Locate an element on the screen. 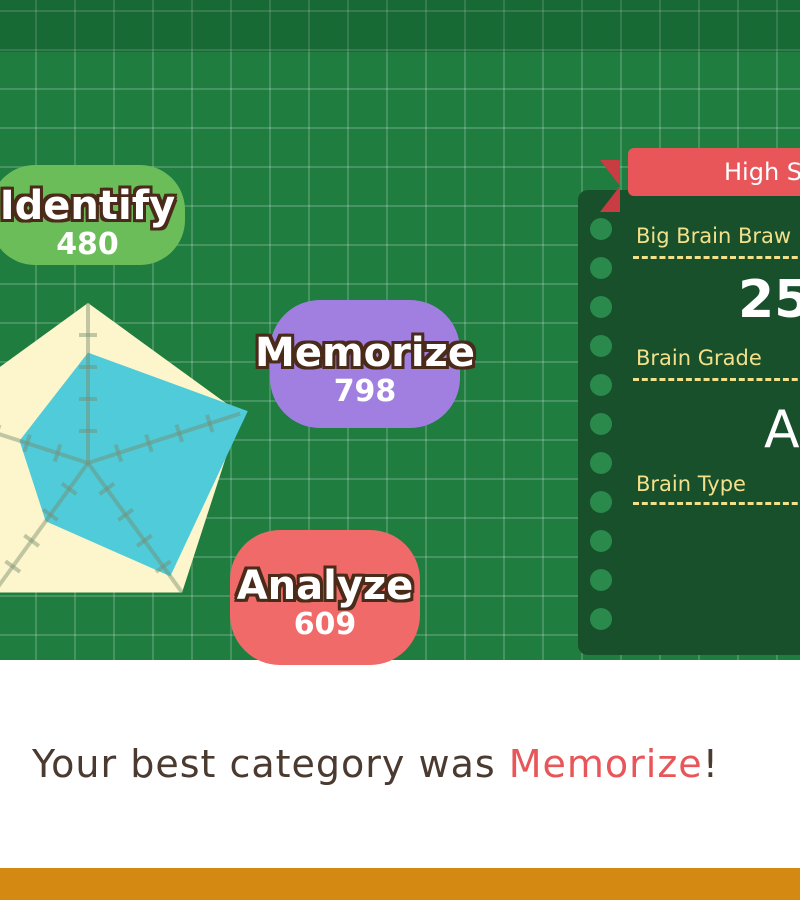  category-score: 480 is located at coordinates (87, 244).